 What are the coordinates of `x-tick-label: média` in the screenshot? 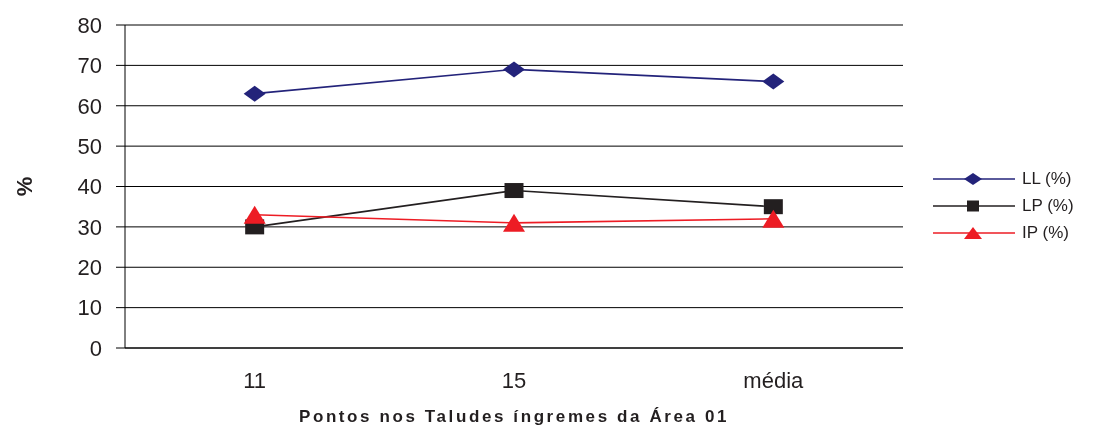 It's located at (774, 380).